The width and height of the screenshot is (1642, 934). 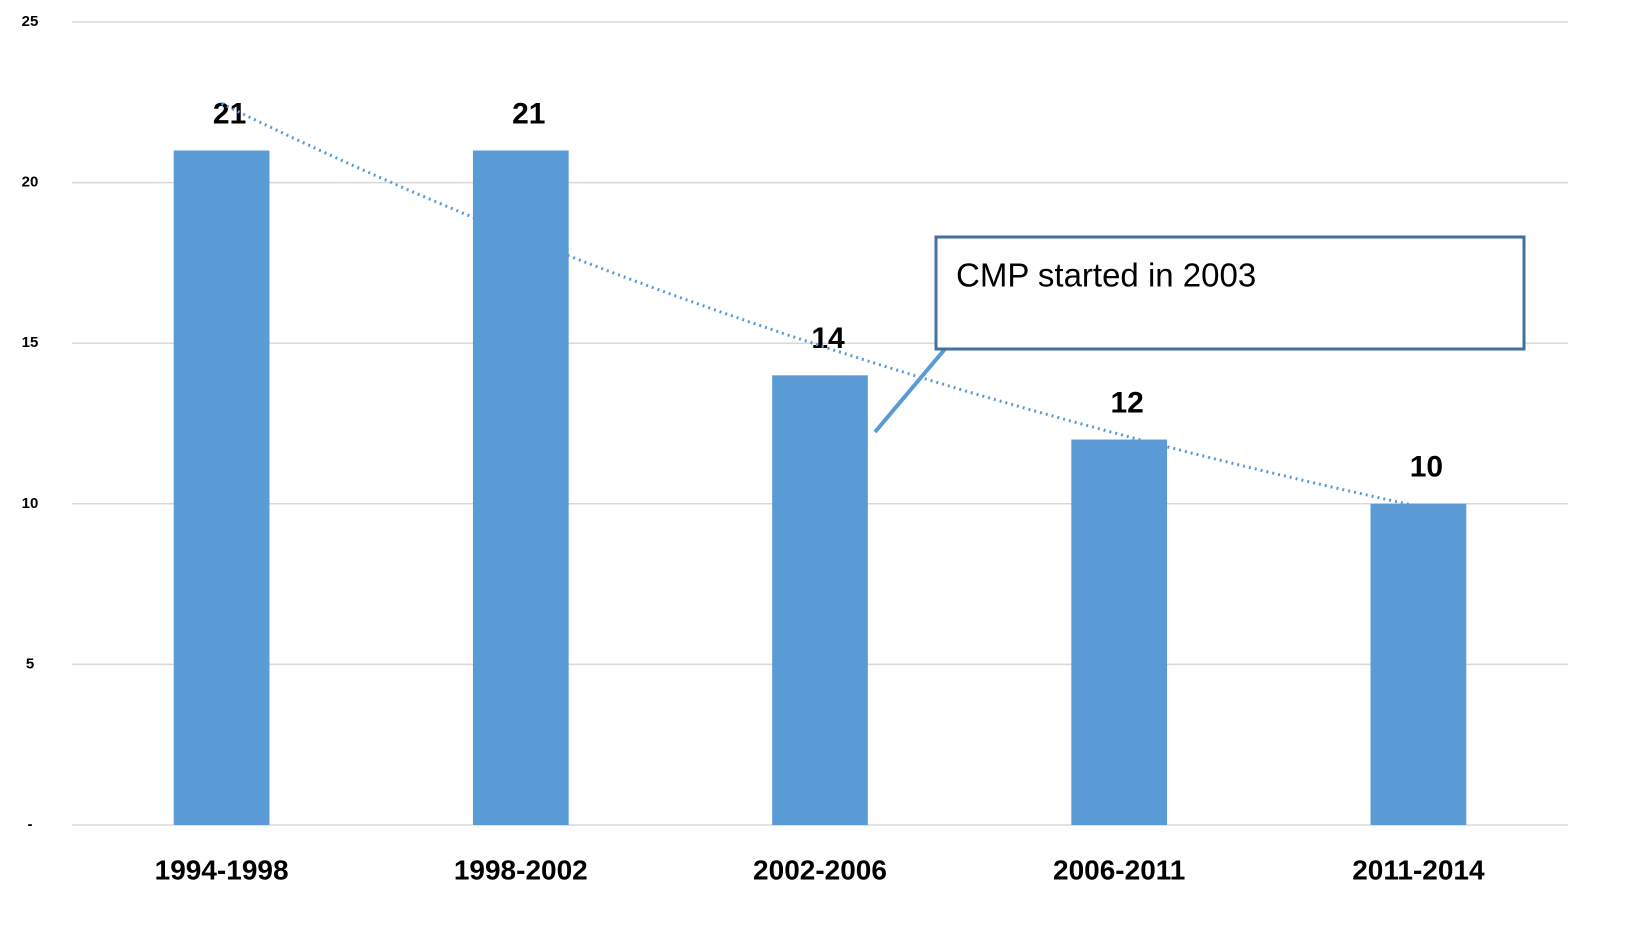 I want to click on value-label: 12, so click(x=1127, y=402).